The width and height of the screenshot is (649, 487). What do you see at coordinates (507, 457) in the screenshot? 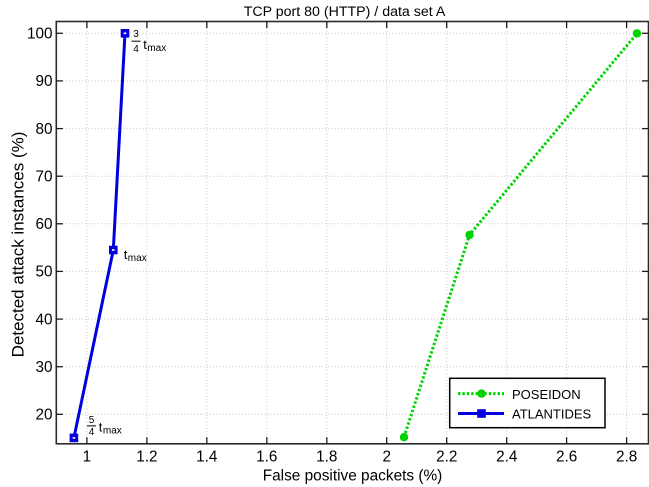
I see `svg-text: 2.4` at bounding box center [507, 457].